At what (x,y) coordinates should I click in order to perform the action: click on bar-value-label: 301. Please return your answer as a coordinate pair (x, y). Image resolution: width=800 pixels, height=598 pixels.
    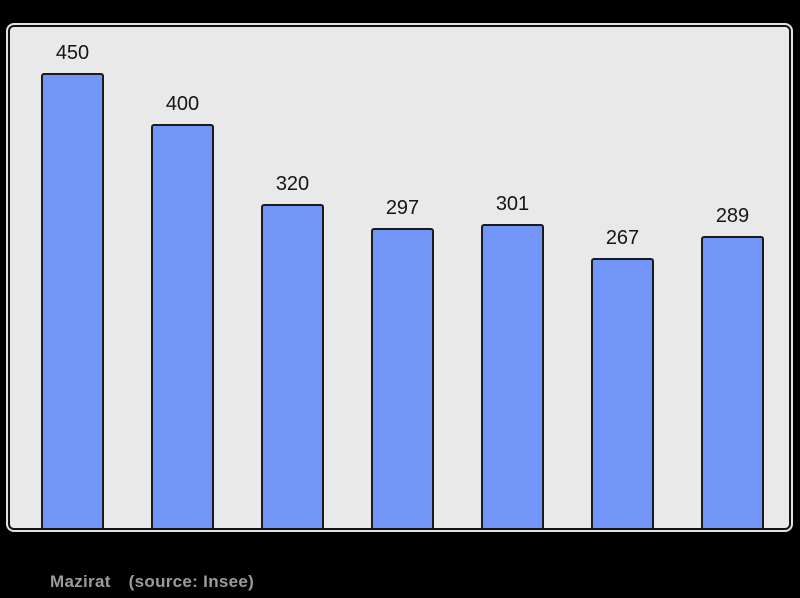
    Looking at the image, I should click on (512, 204).